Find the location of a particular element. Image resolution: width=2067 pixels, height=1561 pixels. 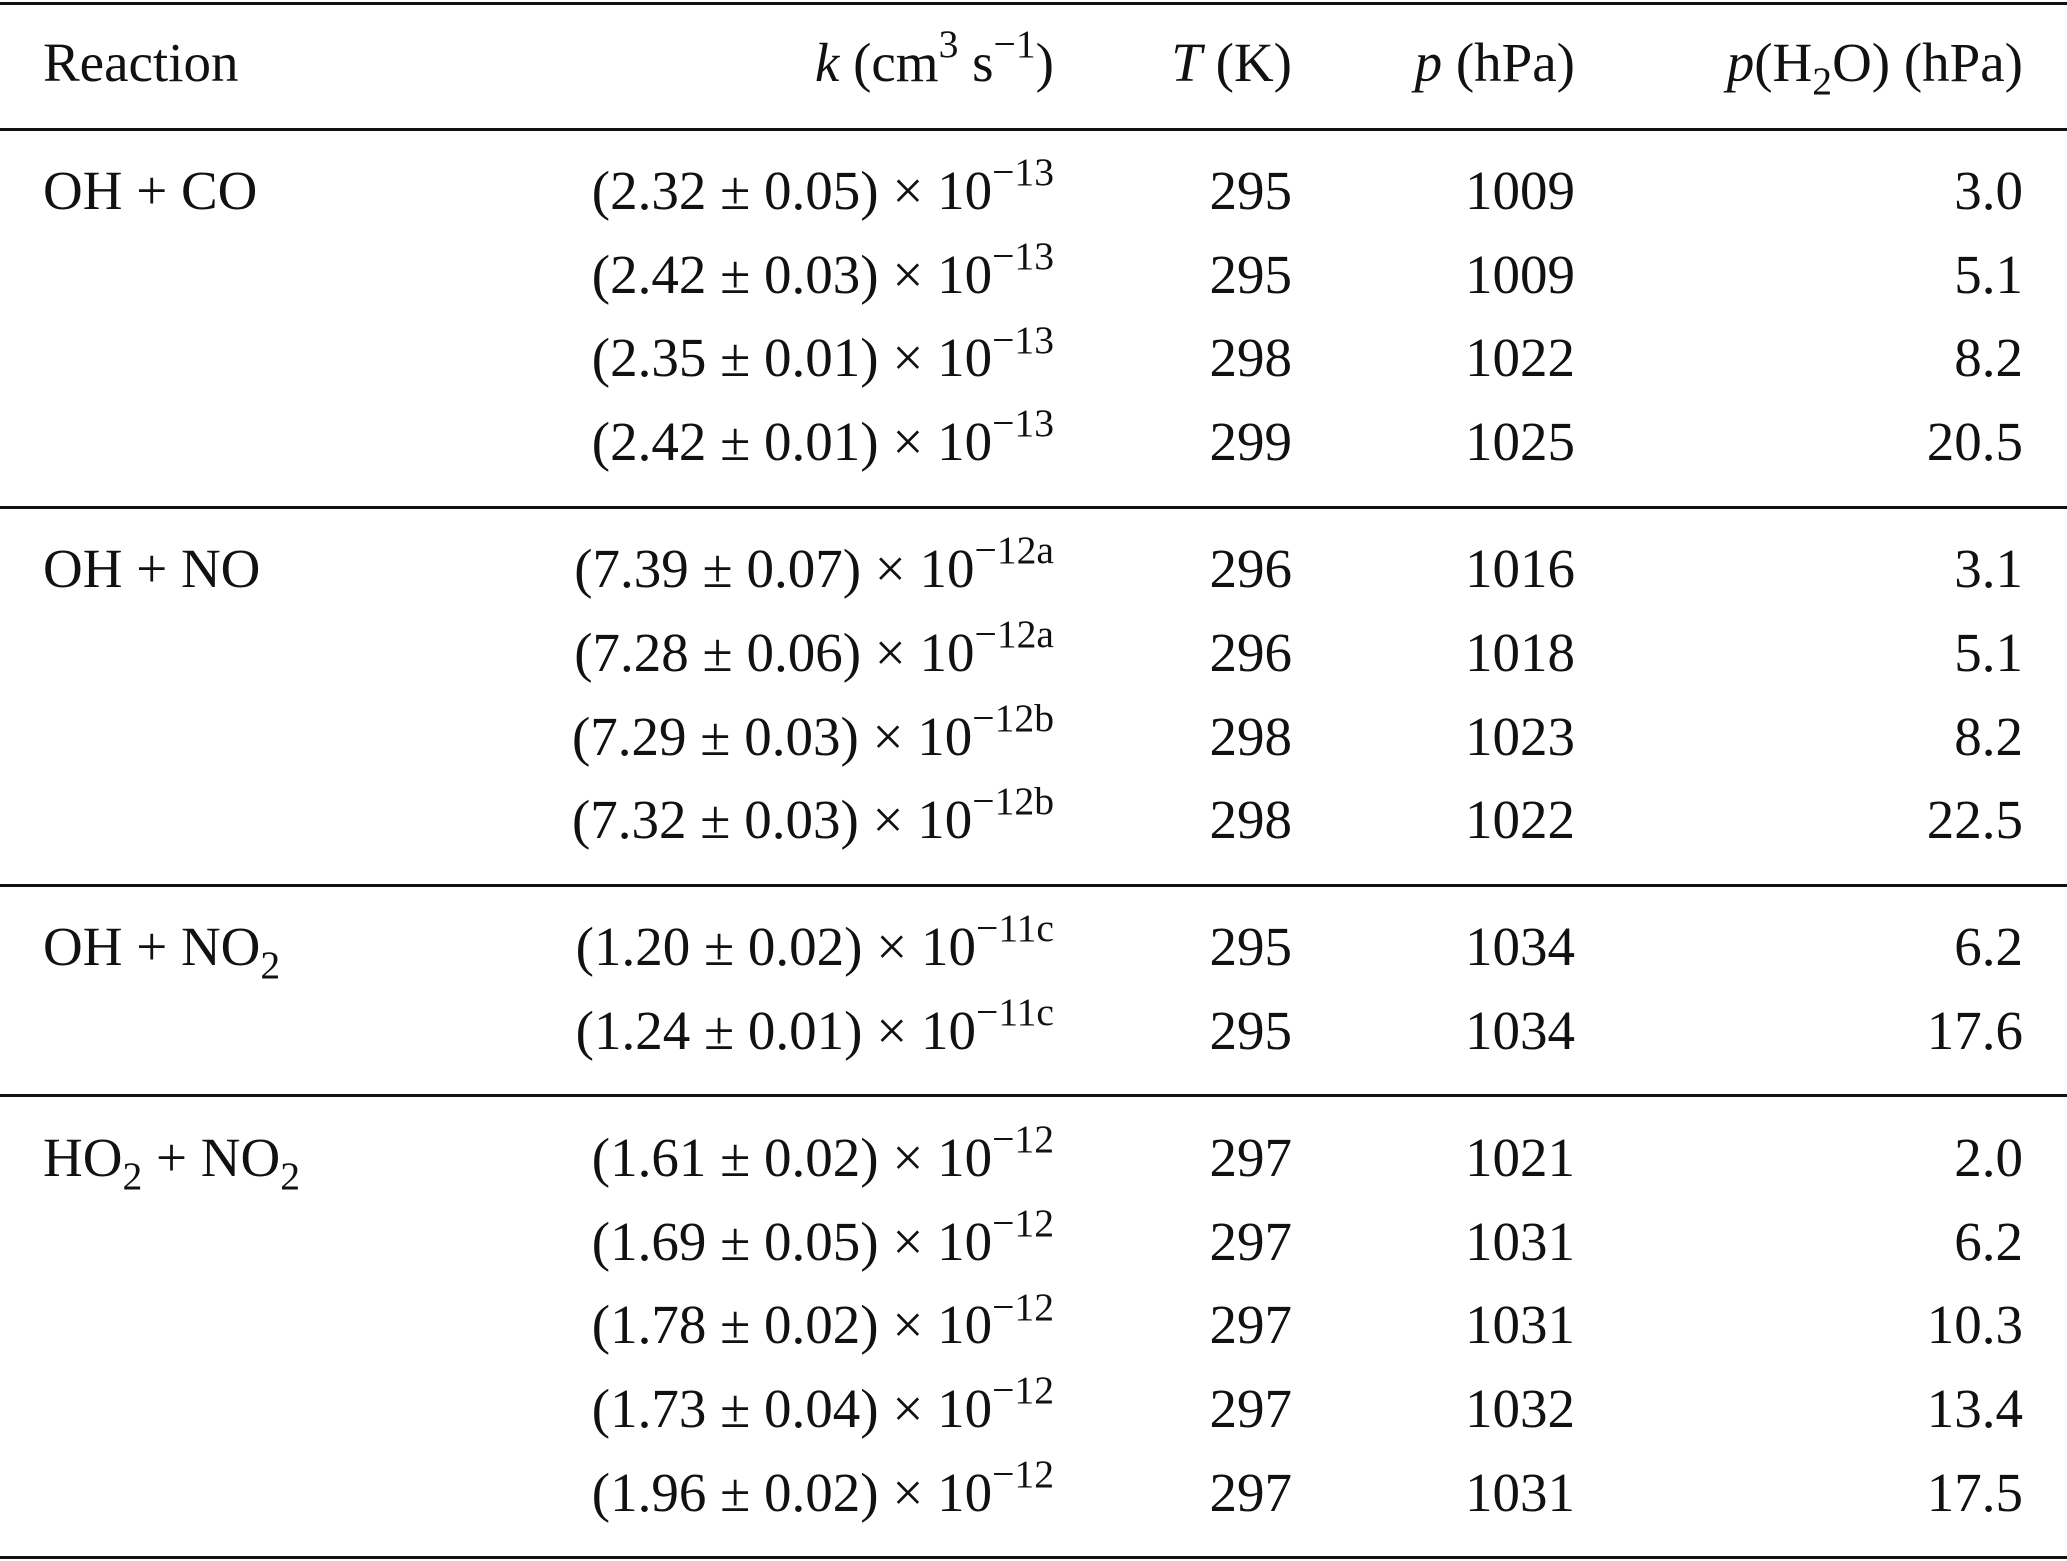

text: (2.42 ± 0.03) × 10 is located at coordinates (792, 274).